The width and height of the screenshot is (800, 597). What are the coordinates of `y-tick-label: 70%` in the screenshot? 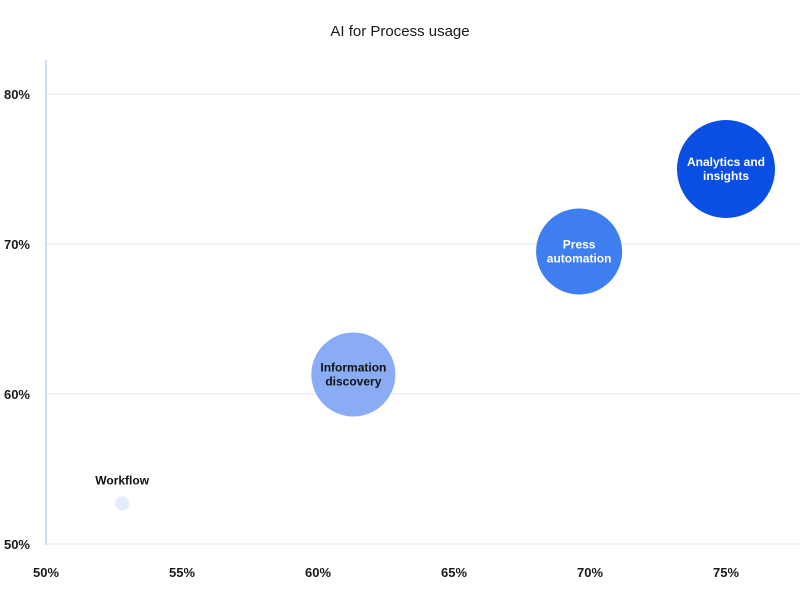 It's located at (17, 244).